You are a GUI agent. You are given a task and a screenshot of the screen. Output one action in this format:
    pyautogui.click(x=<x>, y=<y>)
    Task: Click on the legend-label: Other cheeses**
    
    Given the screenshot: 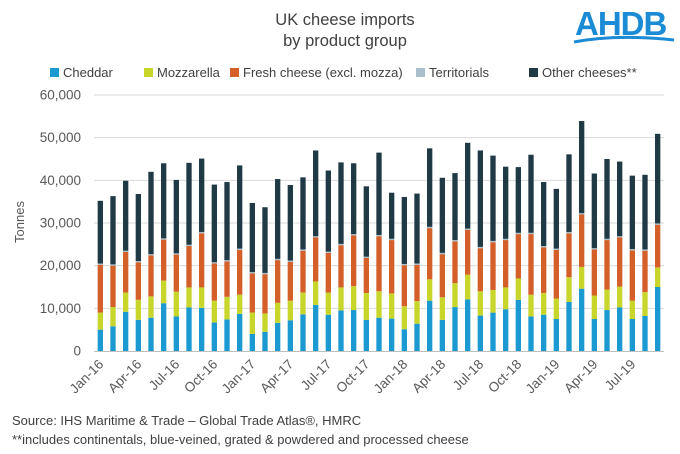 What is the action you would take?
    pyautogui.click(x=589, y=72)
    